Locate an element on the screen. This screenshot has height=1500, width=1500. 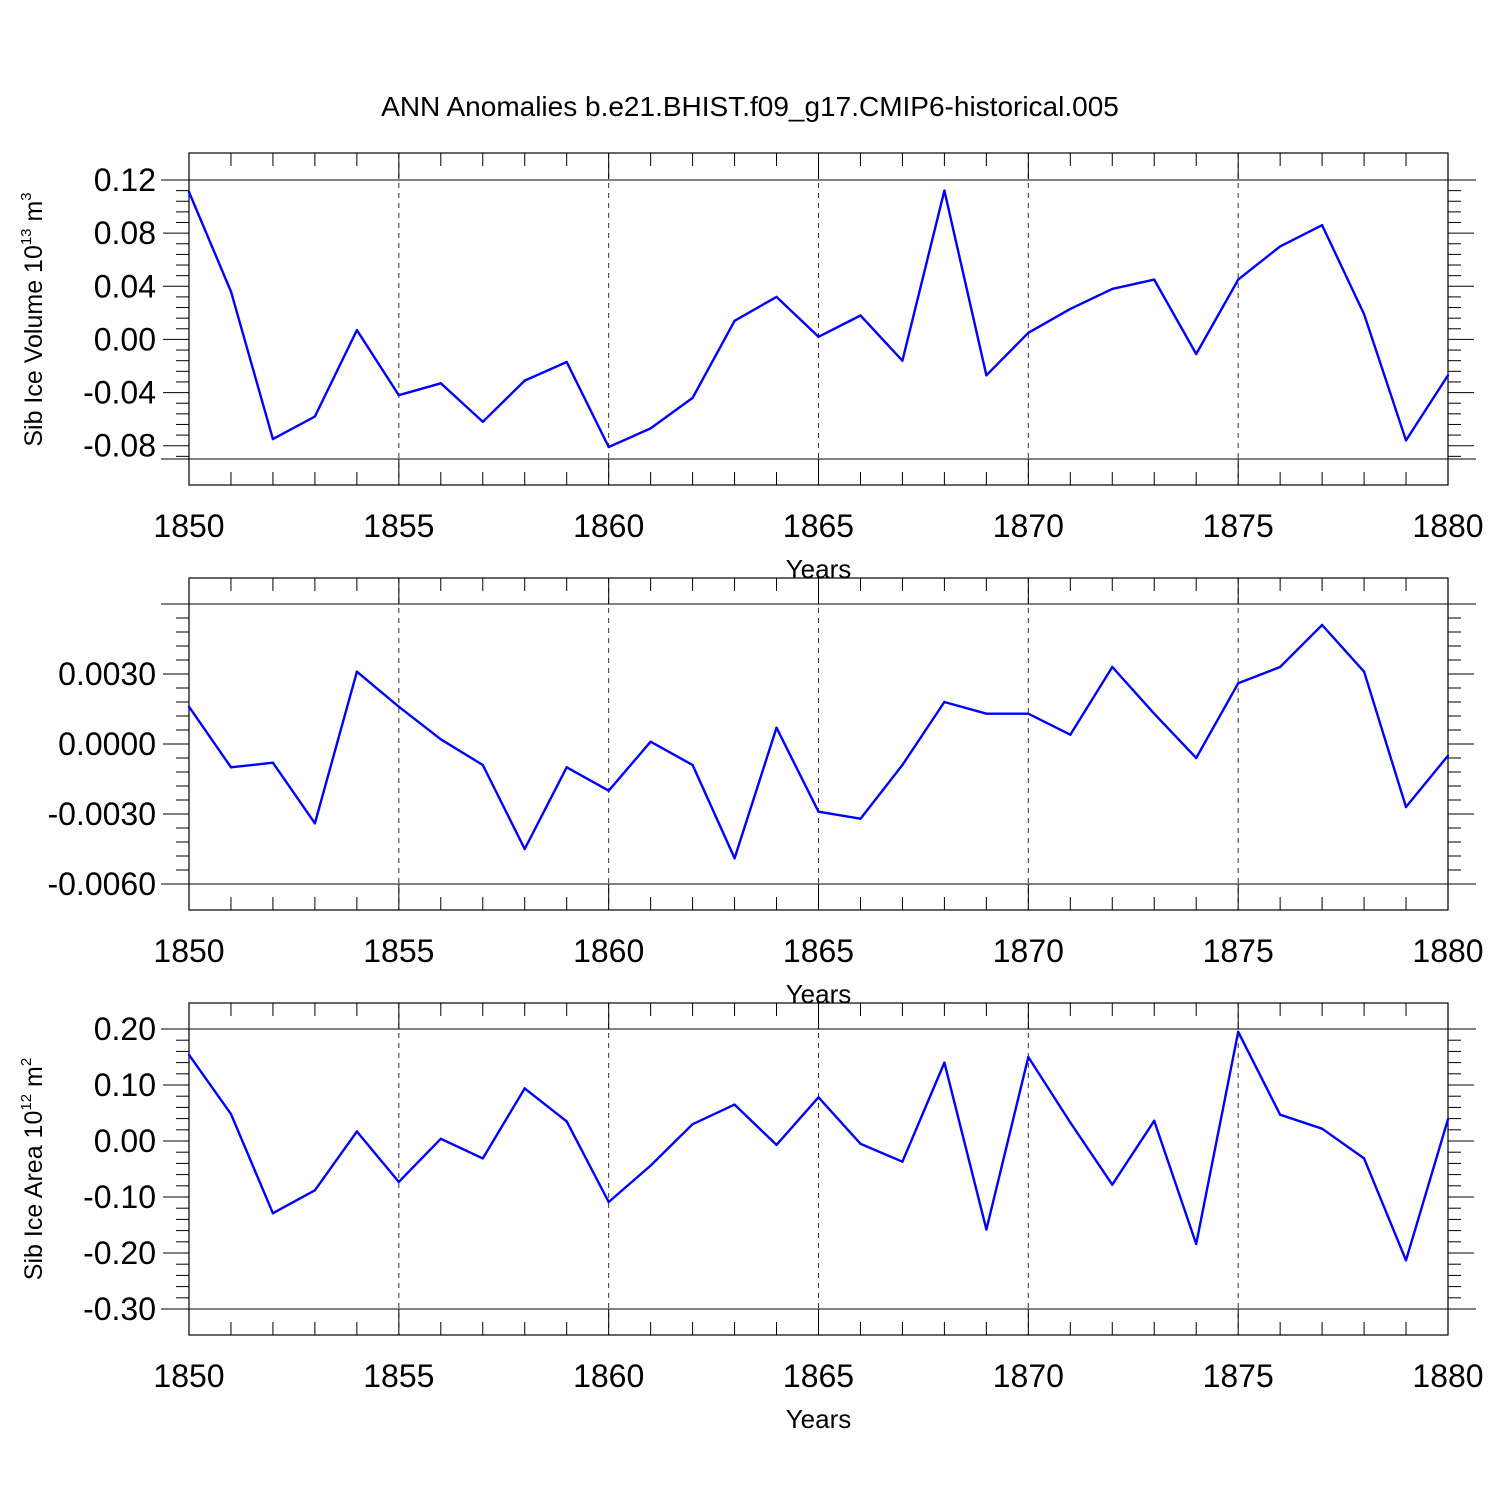
y-tick-label: -0.0030 is located at coordinates (101, 814).